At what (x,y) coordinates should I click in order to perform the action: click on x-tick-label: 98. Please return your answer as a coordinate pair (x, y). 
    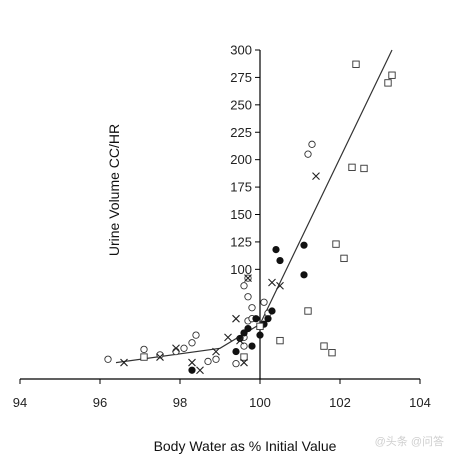
    Looking at the image, I should click on (180, 402).